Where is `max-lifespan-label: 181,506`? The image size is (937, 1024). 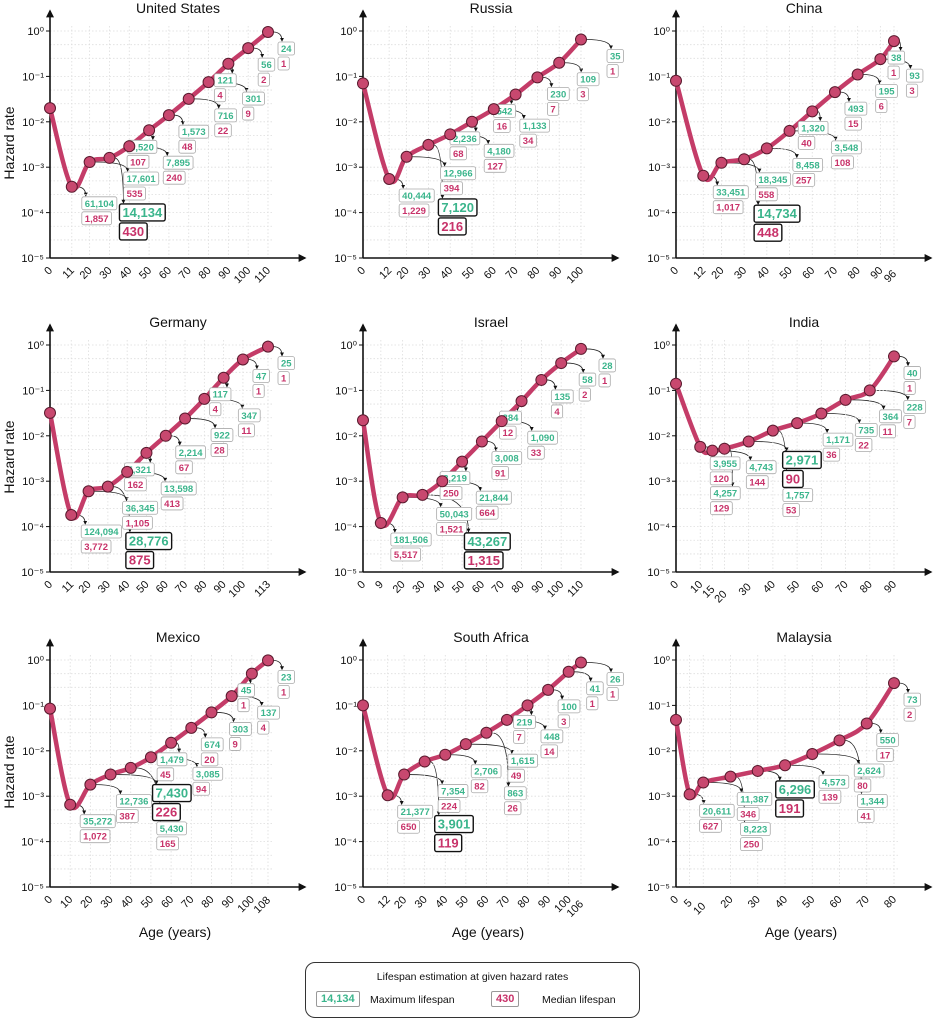
max-lifespan-label: 181,506 is located at coordinates (411, 540).